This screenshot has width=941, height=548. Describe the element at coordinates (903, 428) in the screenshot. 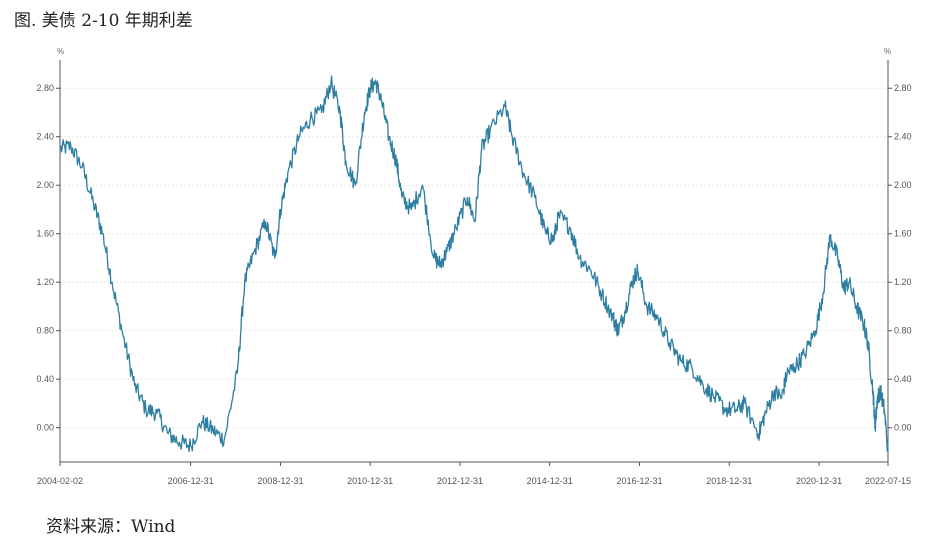

I see `y-tick-label-right: 0.00` at that location.